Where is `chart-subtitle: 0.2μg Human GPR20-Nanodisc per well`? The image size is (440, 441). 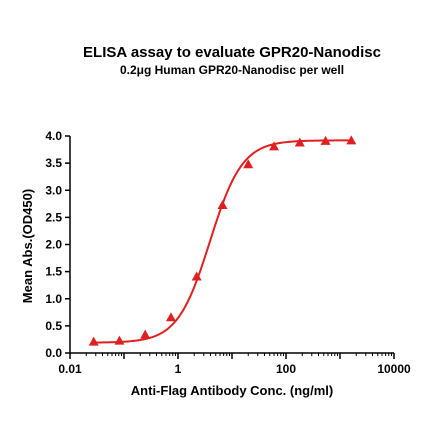
chart-subtitle: 0.2μg Human GPR20-Nanodisc per well is located at coordinates (232, 70).